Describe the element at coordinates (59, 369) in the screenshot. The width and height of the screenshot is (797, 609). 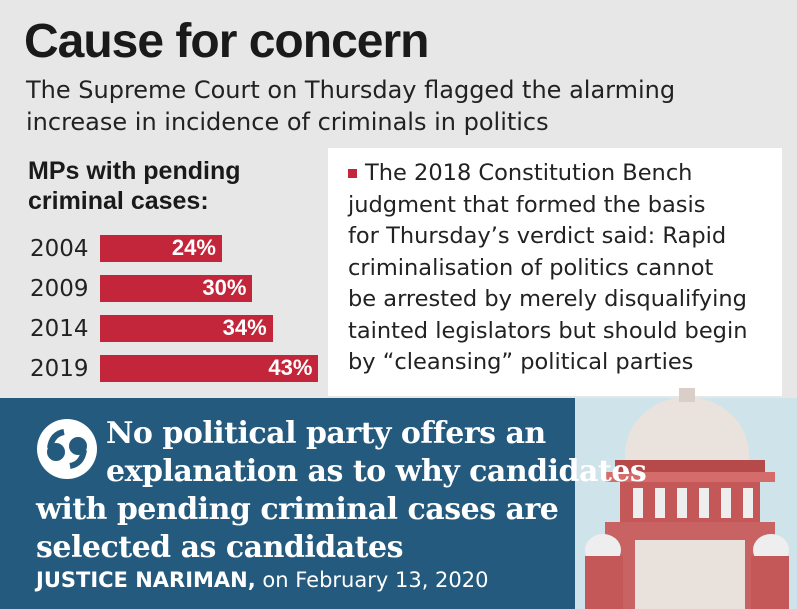
I see `category-label: 2019` at that location.